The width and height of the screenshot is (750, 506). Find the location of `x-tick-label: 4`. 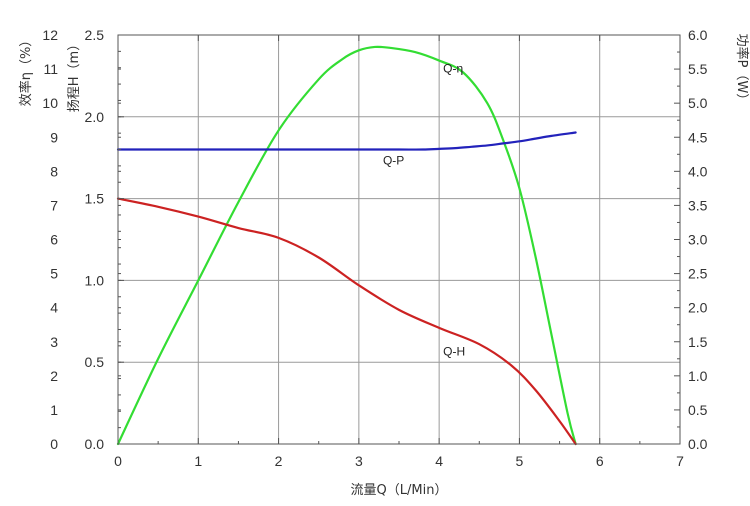

x-tick-label: 4 is located at coordinates (439, 461).